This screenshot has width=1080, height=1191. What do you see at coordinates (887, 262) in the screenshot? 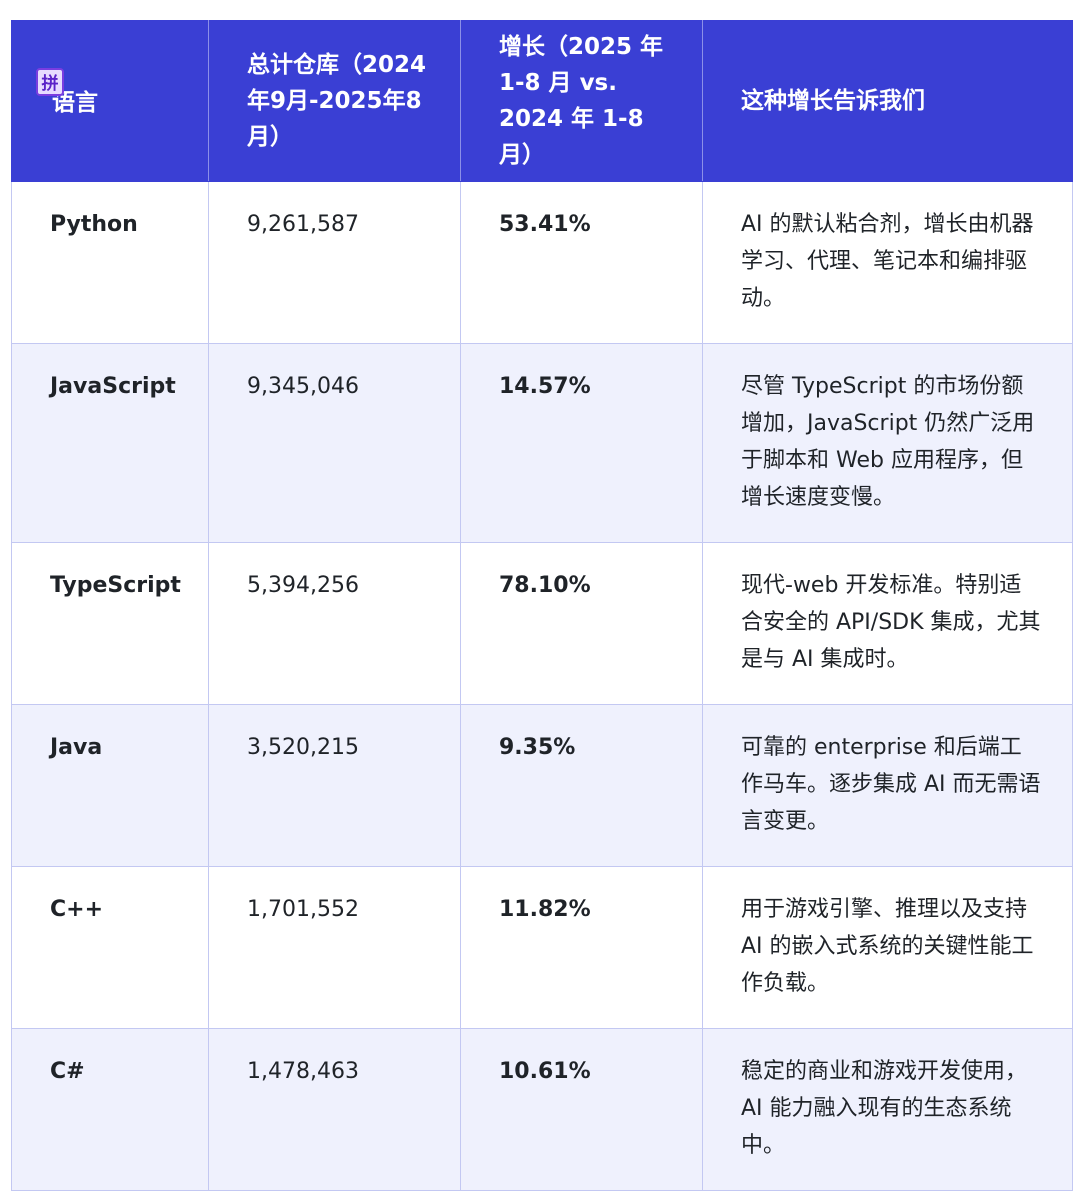
I see `cell-insight: AI 的默认粘合剂，增长由机器学习、代理、笔记本和编排驱动。` at bounding box center [887, 262].